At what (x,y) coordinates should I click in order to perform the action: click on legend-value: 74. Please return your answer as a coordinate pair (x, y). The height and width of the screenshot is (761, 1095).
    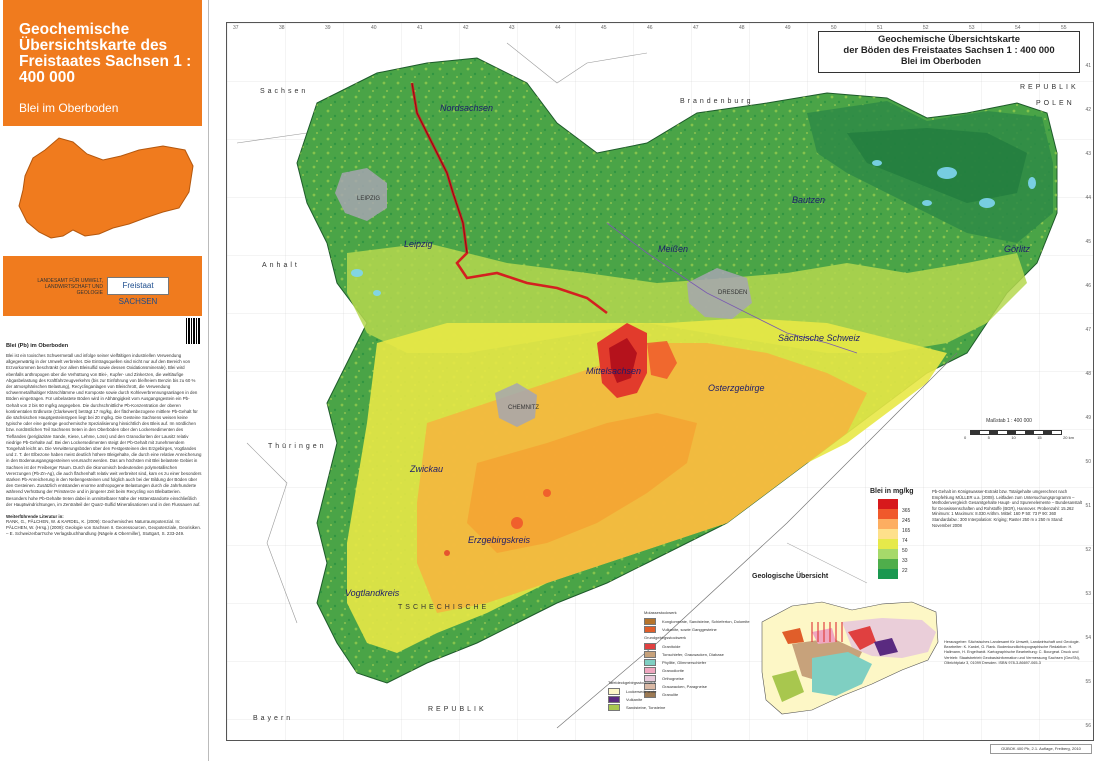
    Looking at the image, I should click on (905, 541).